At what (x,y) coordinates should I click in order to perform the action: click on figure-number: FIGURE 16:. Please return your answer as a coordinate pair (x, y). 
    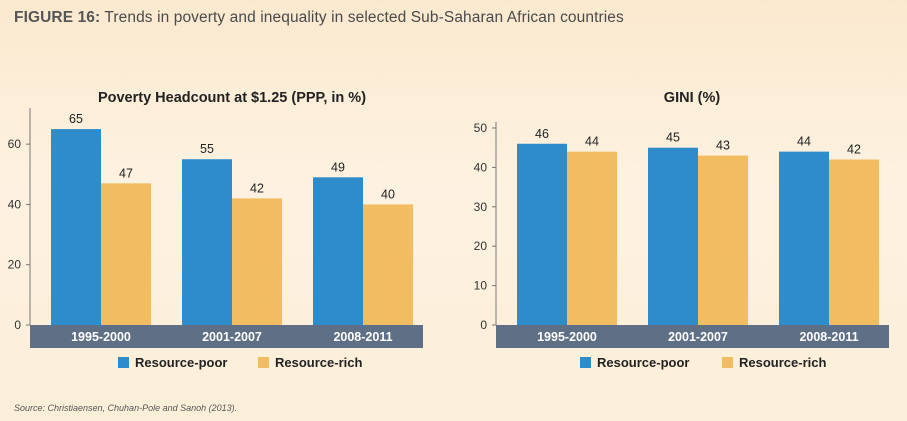
    Looking at the image, I should click on (57, 17).